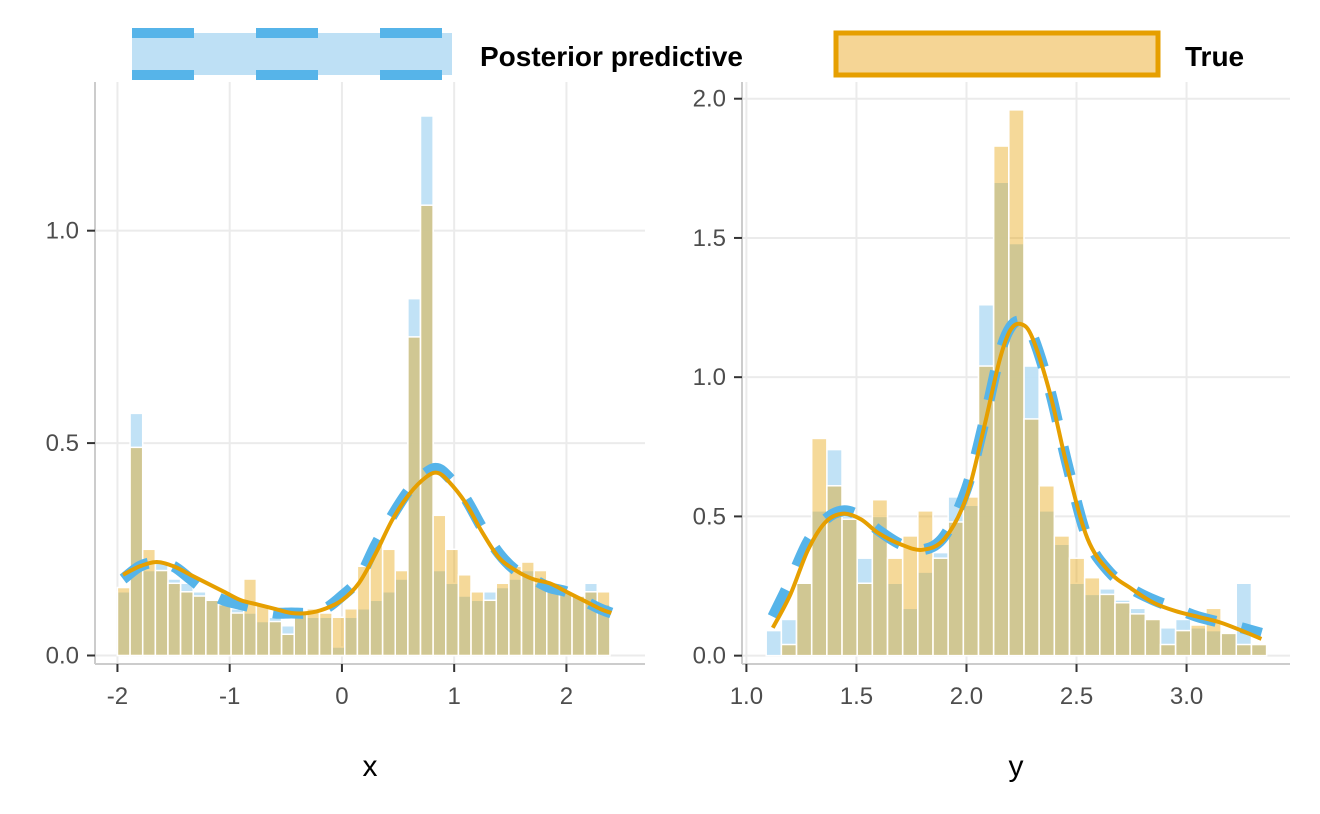 The height and width of the screenshot is (814, 1320). I want to click on legend-item-true: True, so click(1038, 54).